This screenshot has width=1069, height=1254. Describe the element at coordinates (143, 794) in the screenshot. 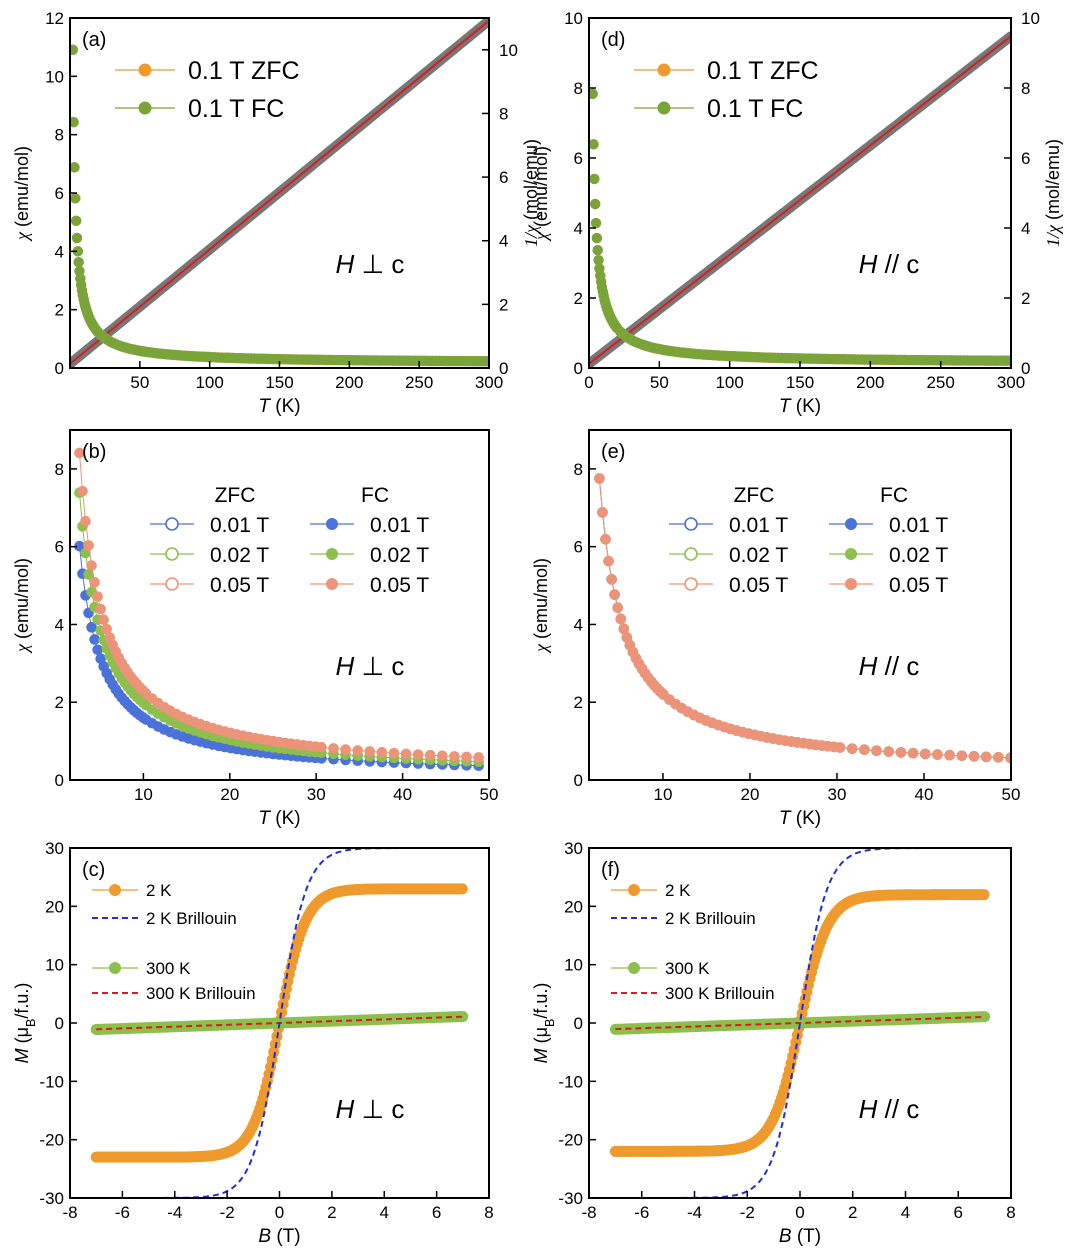

I see `x-tick-label: 10` at that location.